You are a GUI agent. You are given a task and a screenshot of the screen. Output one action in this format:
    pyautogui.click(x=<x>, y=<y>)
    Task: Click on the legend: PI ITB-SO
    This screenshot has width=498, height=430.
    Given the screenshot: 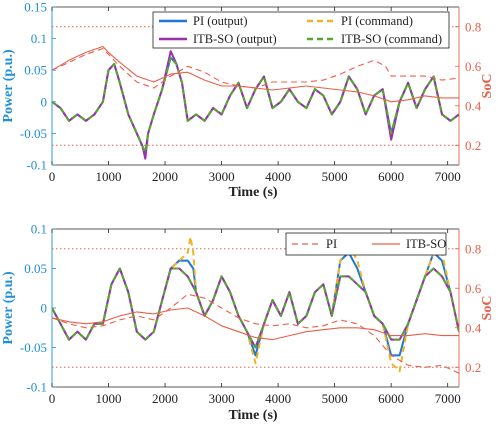 What is the action you would take?
    pyautogui.click(x=366, y=244)
    